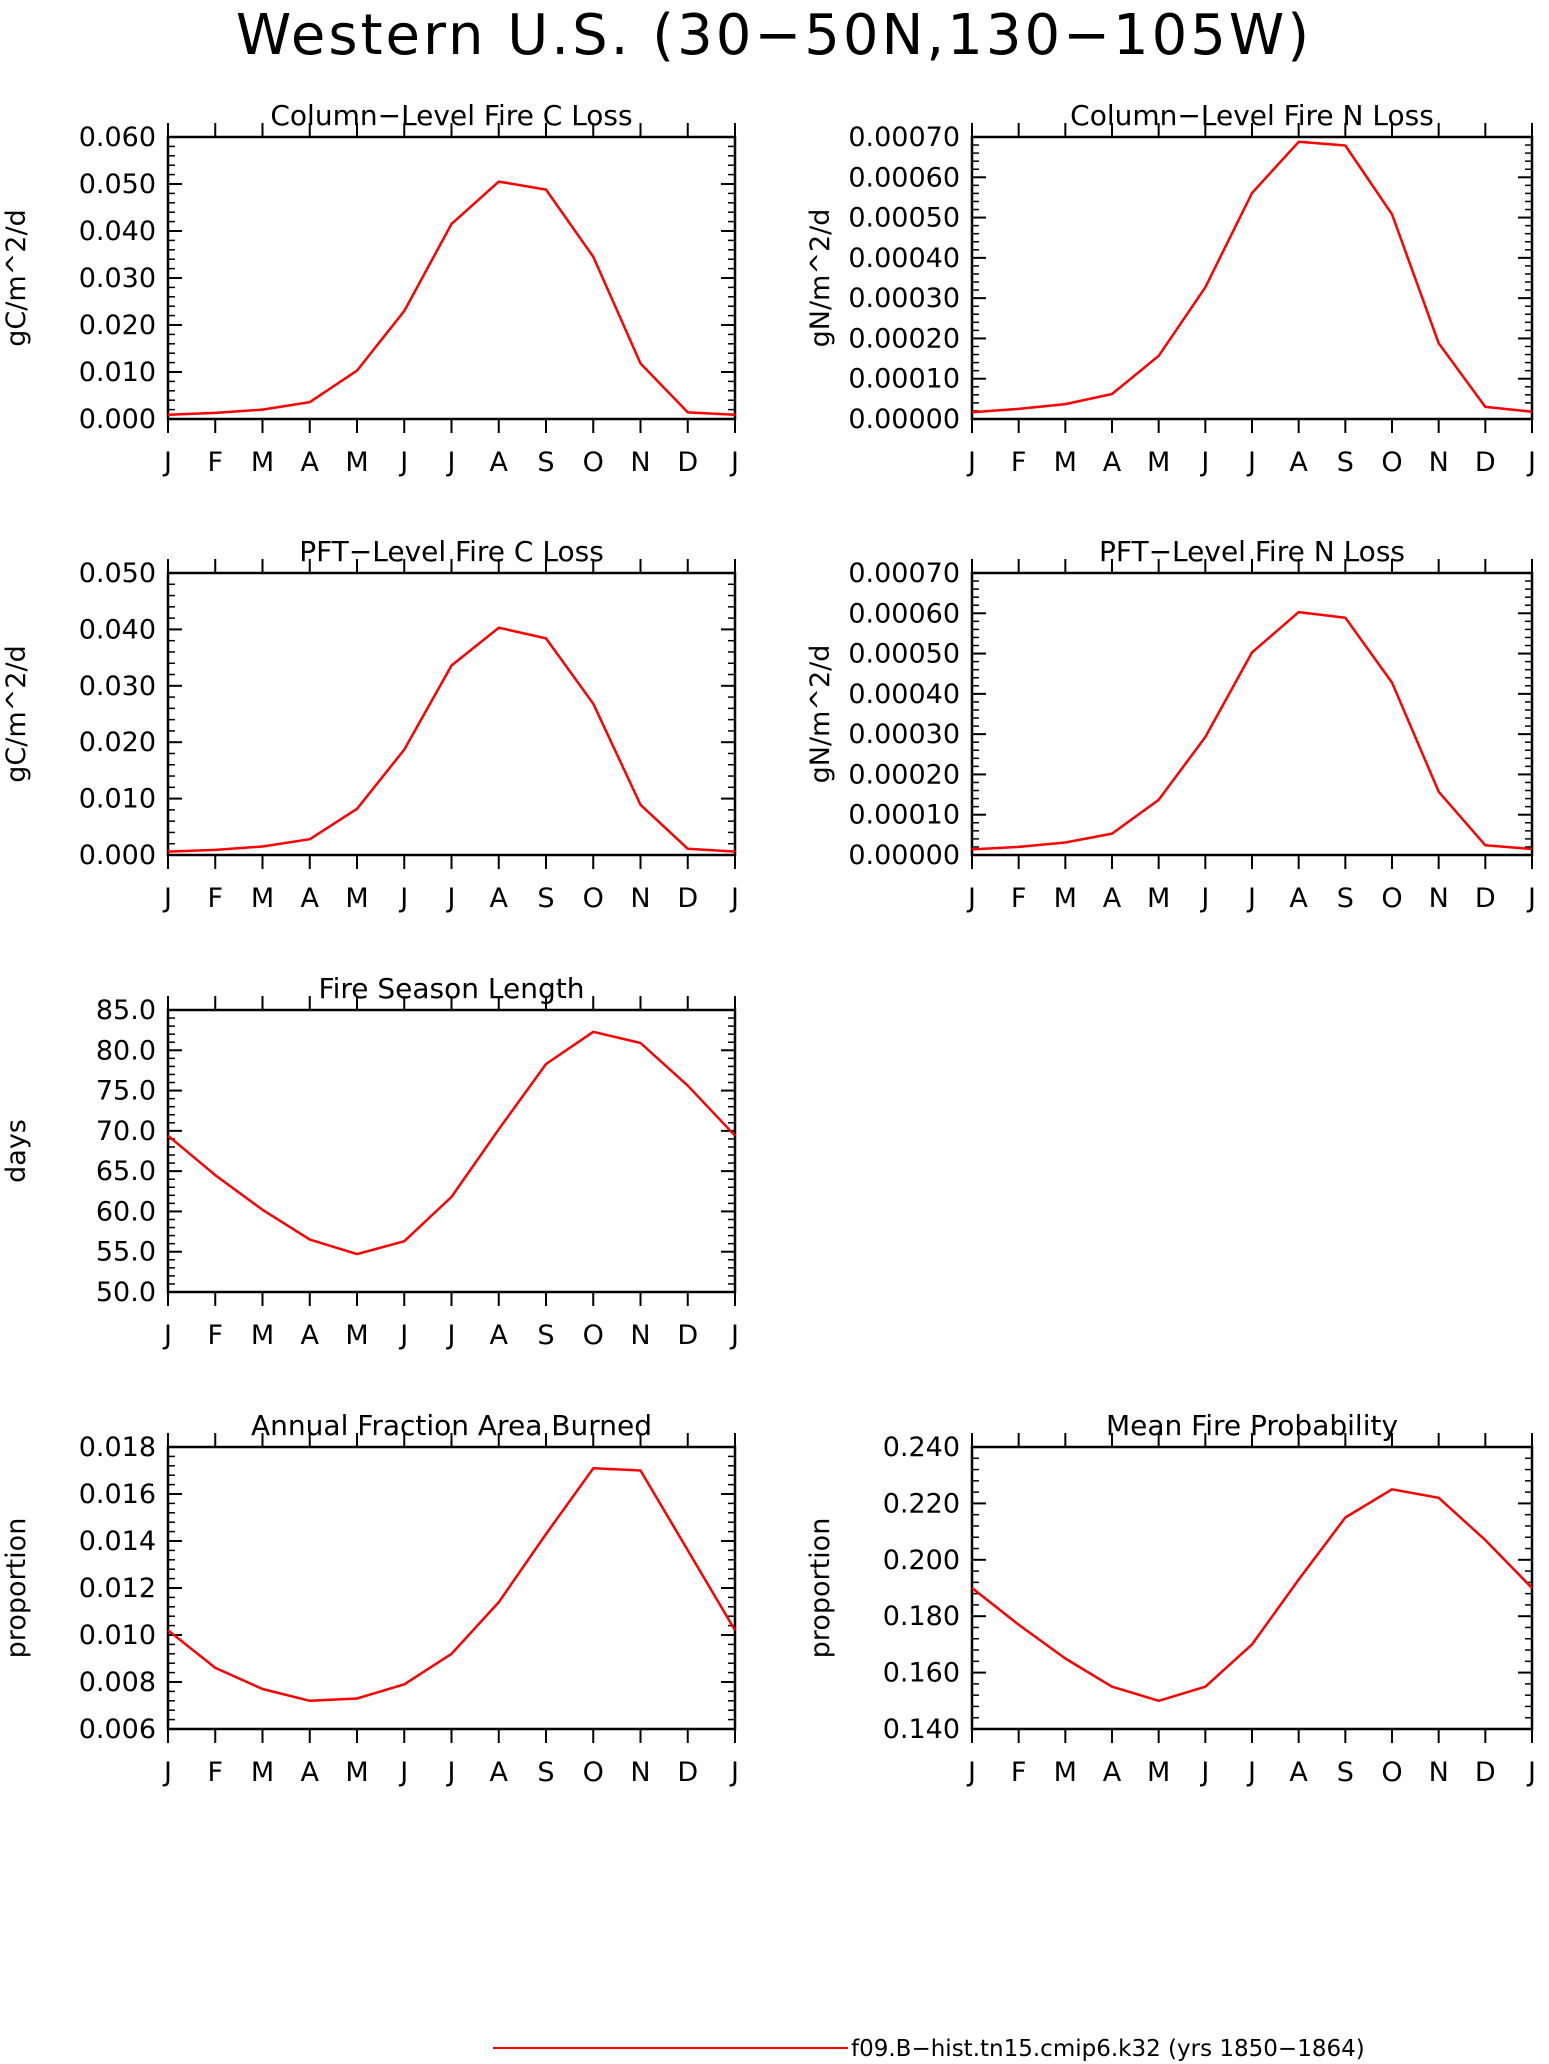 The height and width of the screenshot is (2064, 1549). I want to click on y-tick-label: 60.0, so click(126, 1211).